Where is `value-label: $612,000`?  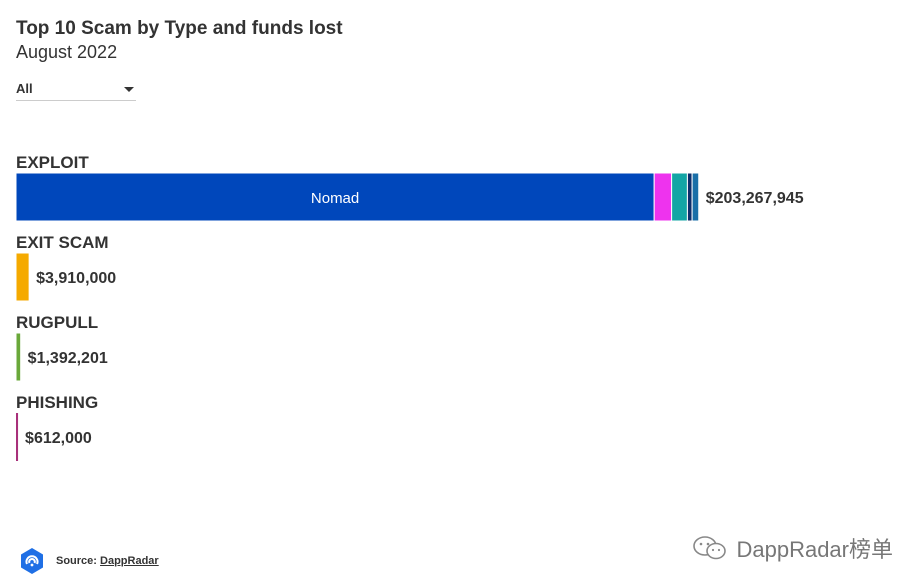
value-label: $612,000 is located at coordinates (58, 438).